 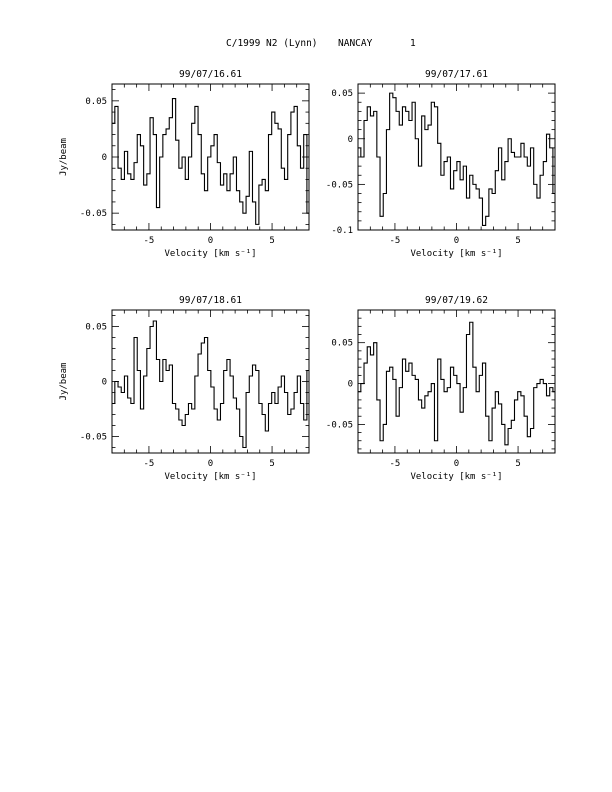 What do you see at coordinates (456, 300) in the screenshot?
I see `panel-title: 99/07/19.62` at bounding box center [456, 300].